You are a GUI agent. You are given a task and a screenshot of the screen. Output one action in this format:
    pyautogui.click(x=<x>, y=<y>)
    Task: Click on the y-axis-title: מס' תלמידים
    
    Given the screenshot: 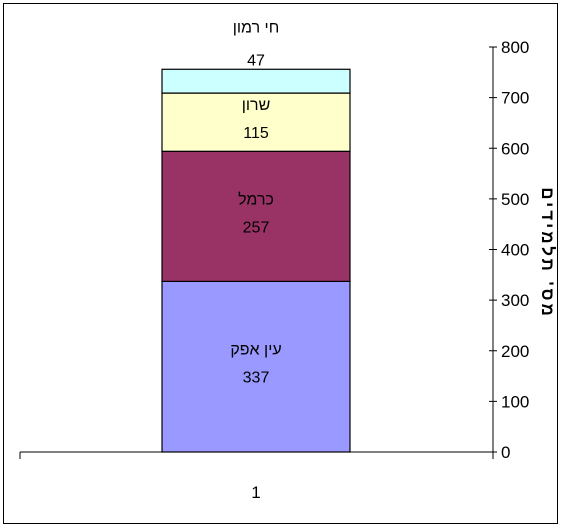 What is the action you would take?
    pyautogui.click(x=547, y=253)
    